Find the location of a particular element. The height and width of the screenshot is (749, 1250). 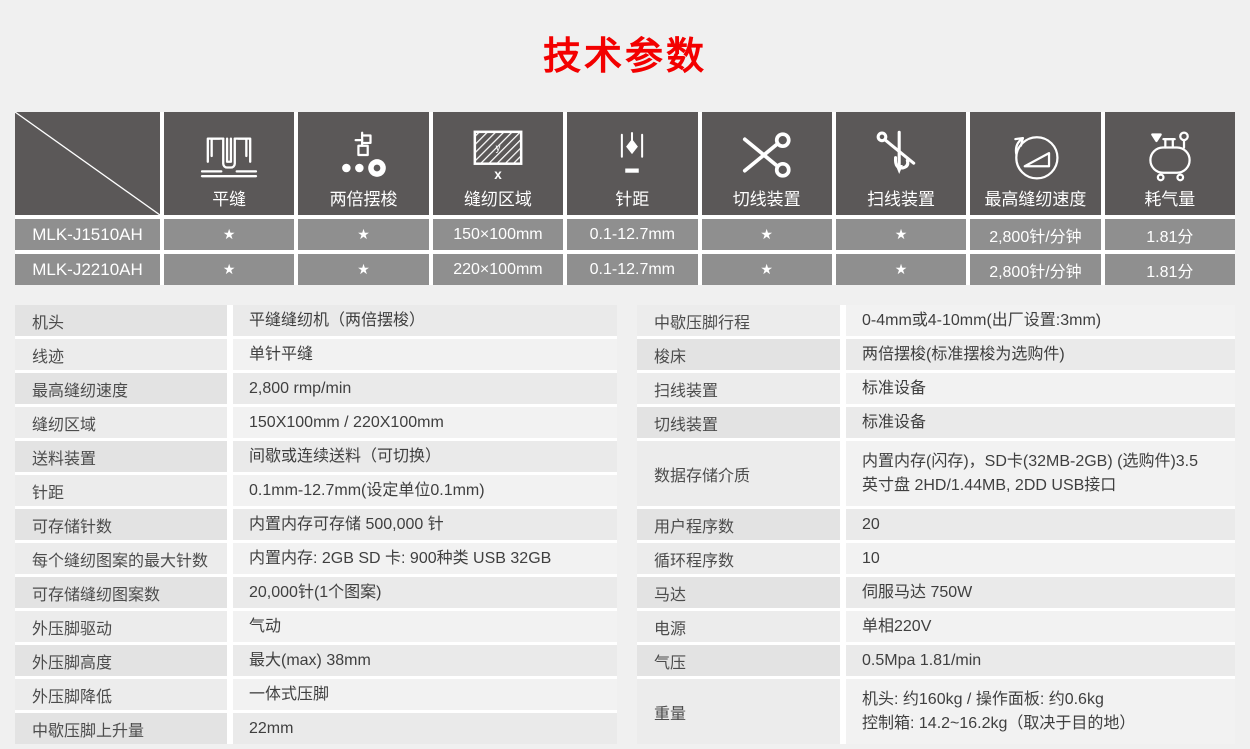

spec-label: 切线装置 is located at coordinates (738, 422).